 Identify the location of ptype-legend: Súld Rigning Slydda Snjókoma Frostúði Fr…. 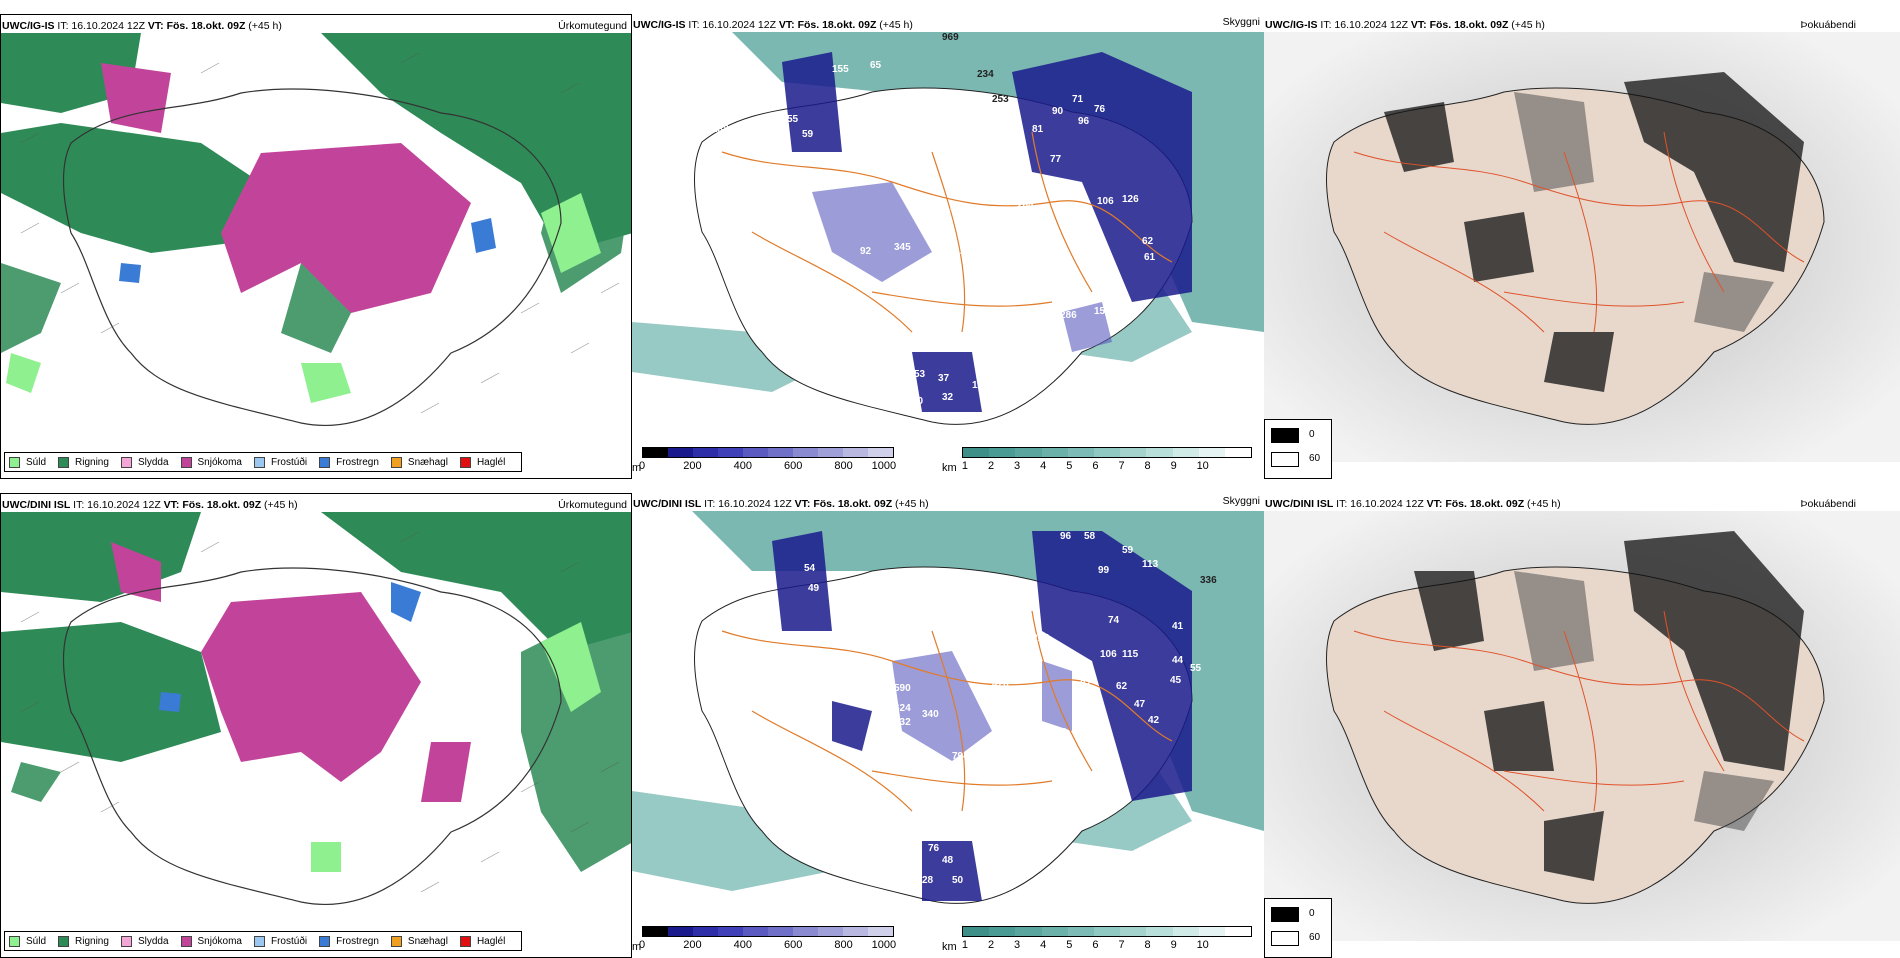
(263, 462).